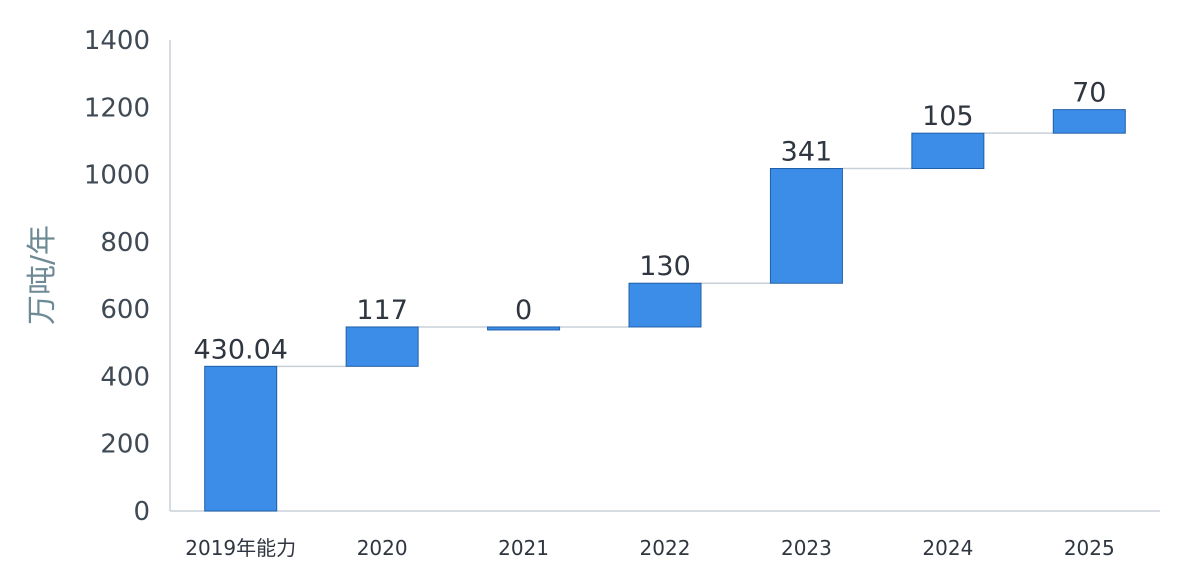  Describe the element at coordinates (382, 548) in the screenshot. I see `x-tick-label: 2020` at that location.